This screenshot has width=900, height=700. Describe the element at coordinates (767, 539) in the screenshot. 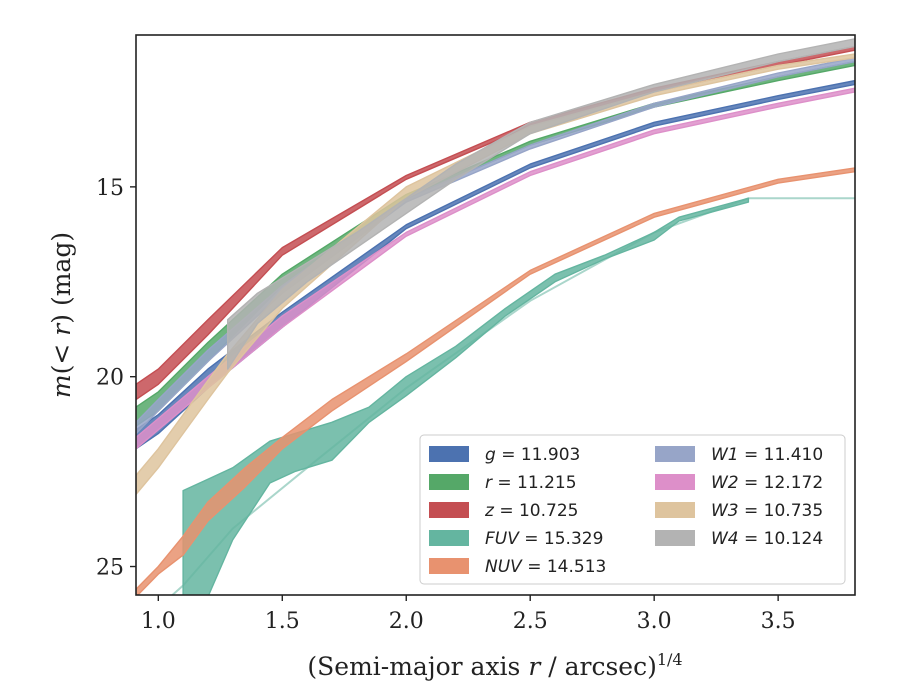

I see `legend-label-w4: W4 = 10.124` at that location.